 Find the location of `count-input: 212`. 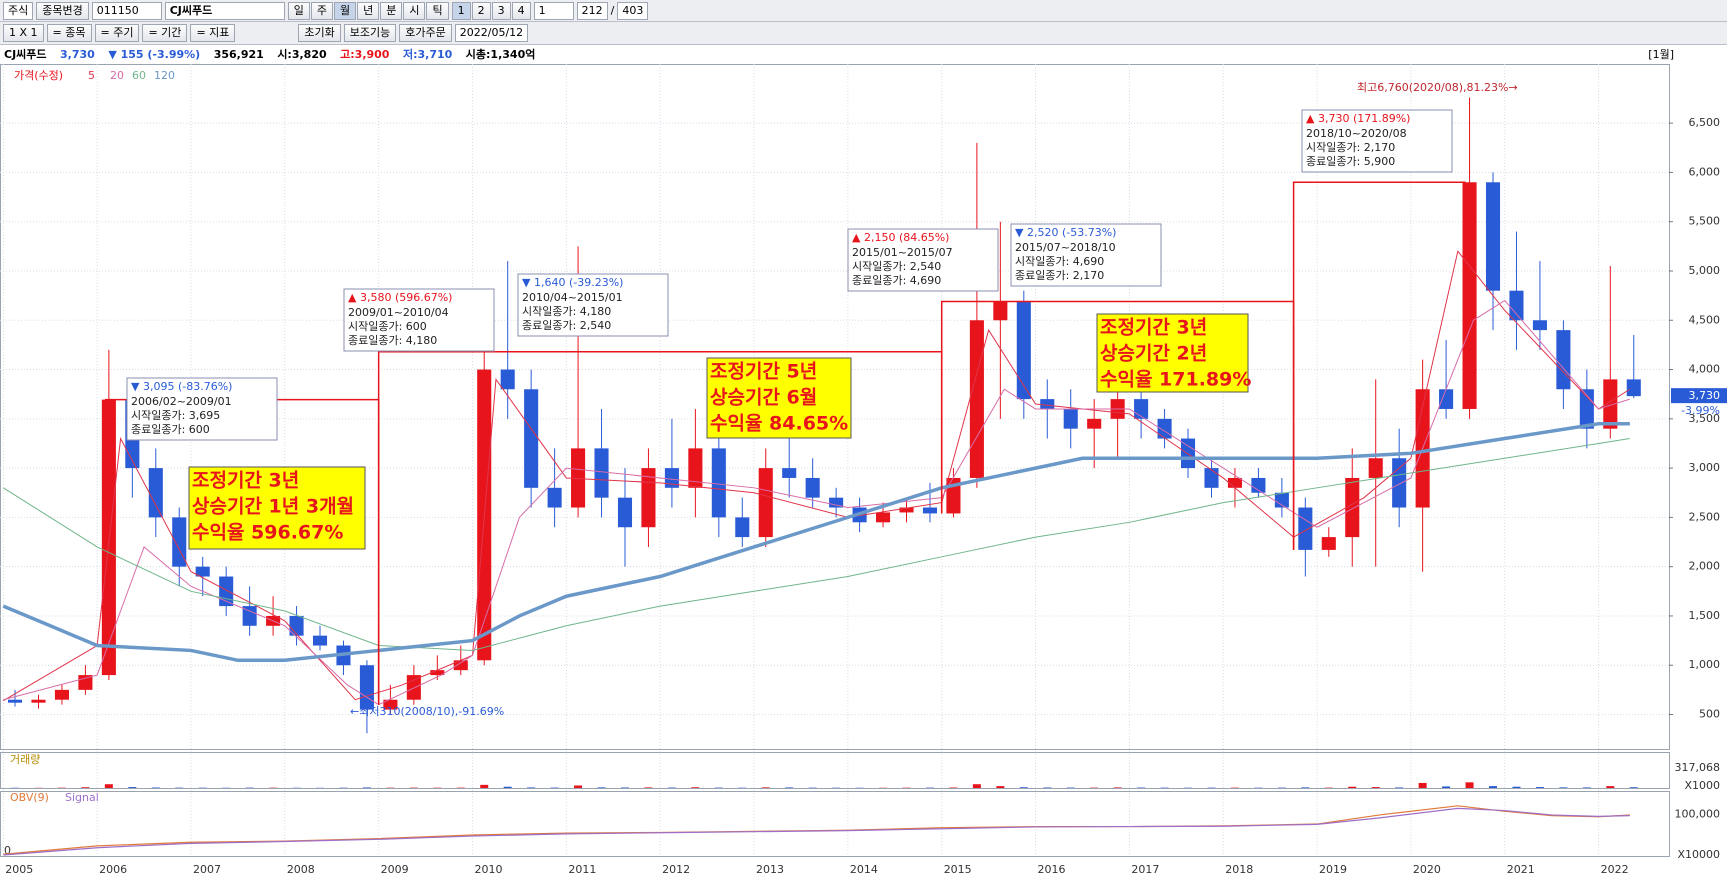

count-input: 212 is located at coordinates (592, 10).